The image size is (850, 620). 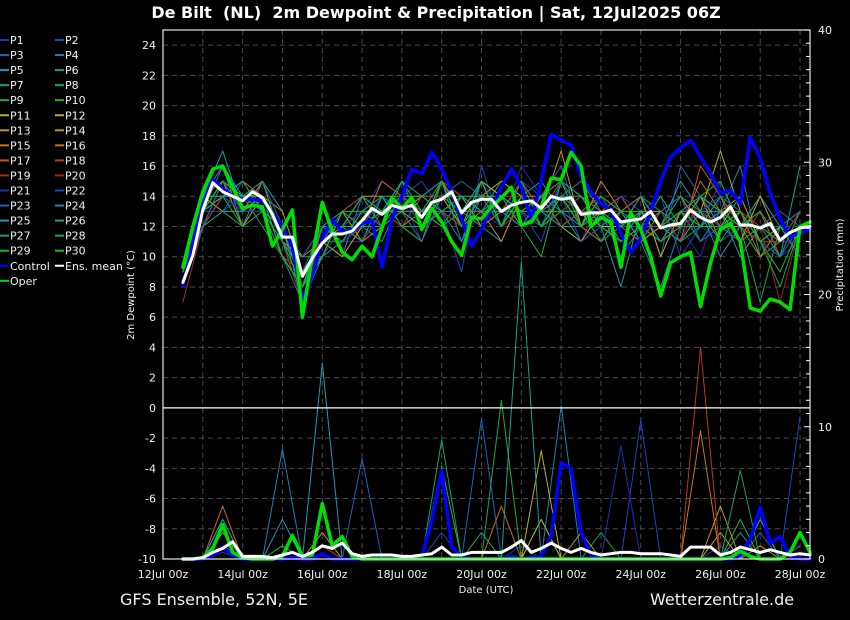 I want to click on legend-item-p8: P8, so click(x=67, y=85).